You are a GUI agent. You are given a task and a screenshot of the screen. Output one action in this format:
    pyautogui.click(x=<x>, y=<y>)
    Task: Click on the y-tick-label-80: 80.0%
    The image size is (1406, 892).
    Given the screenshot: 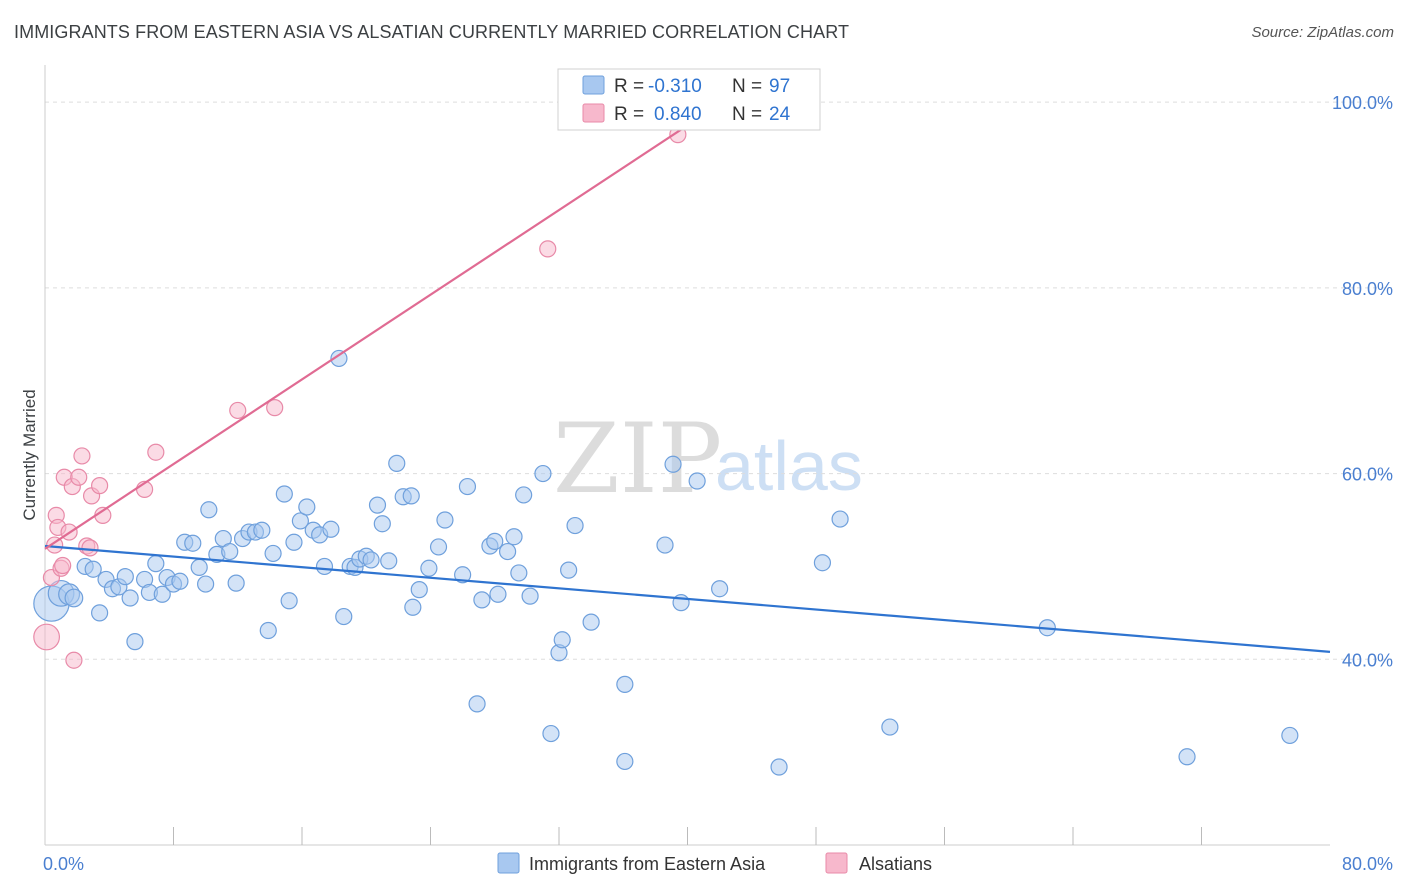 What is the action you would take?
    pyautogui.click(x=1367, y=289)
    